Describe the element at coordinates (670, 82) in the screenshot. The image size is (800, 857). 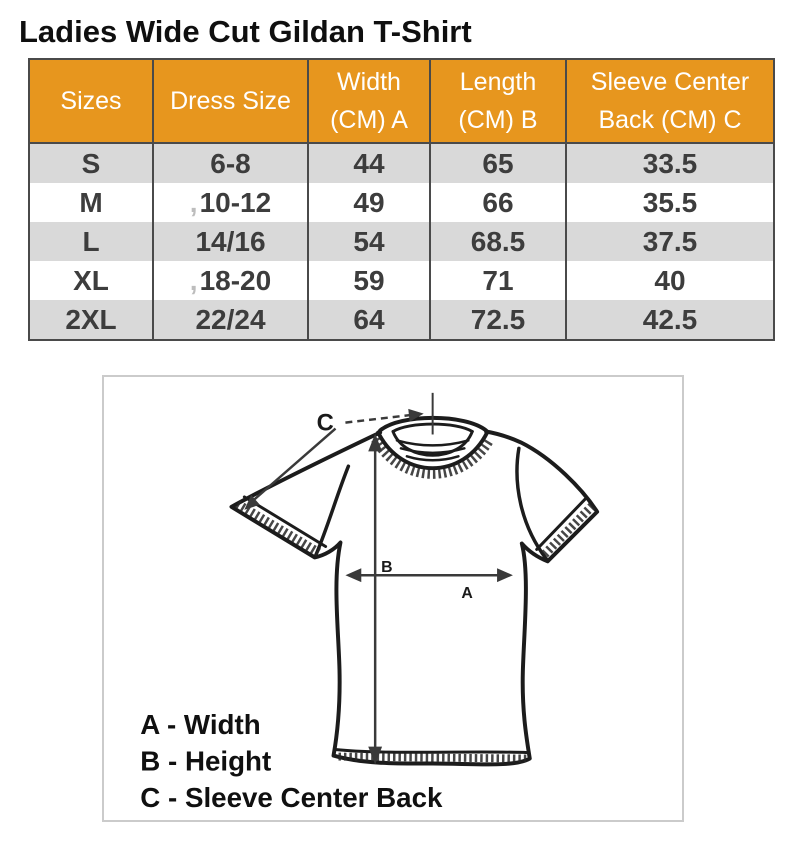
I see `header-line: Sleeve Center` at that location.